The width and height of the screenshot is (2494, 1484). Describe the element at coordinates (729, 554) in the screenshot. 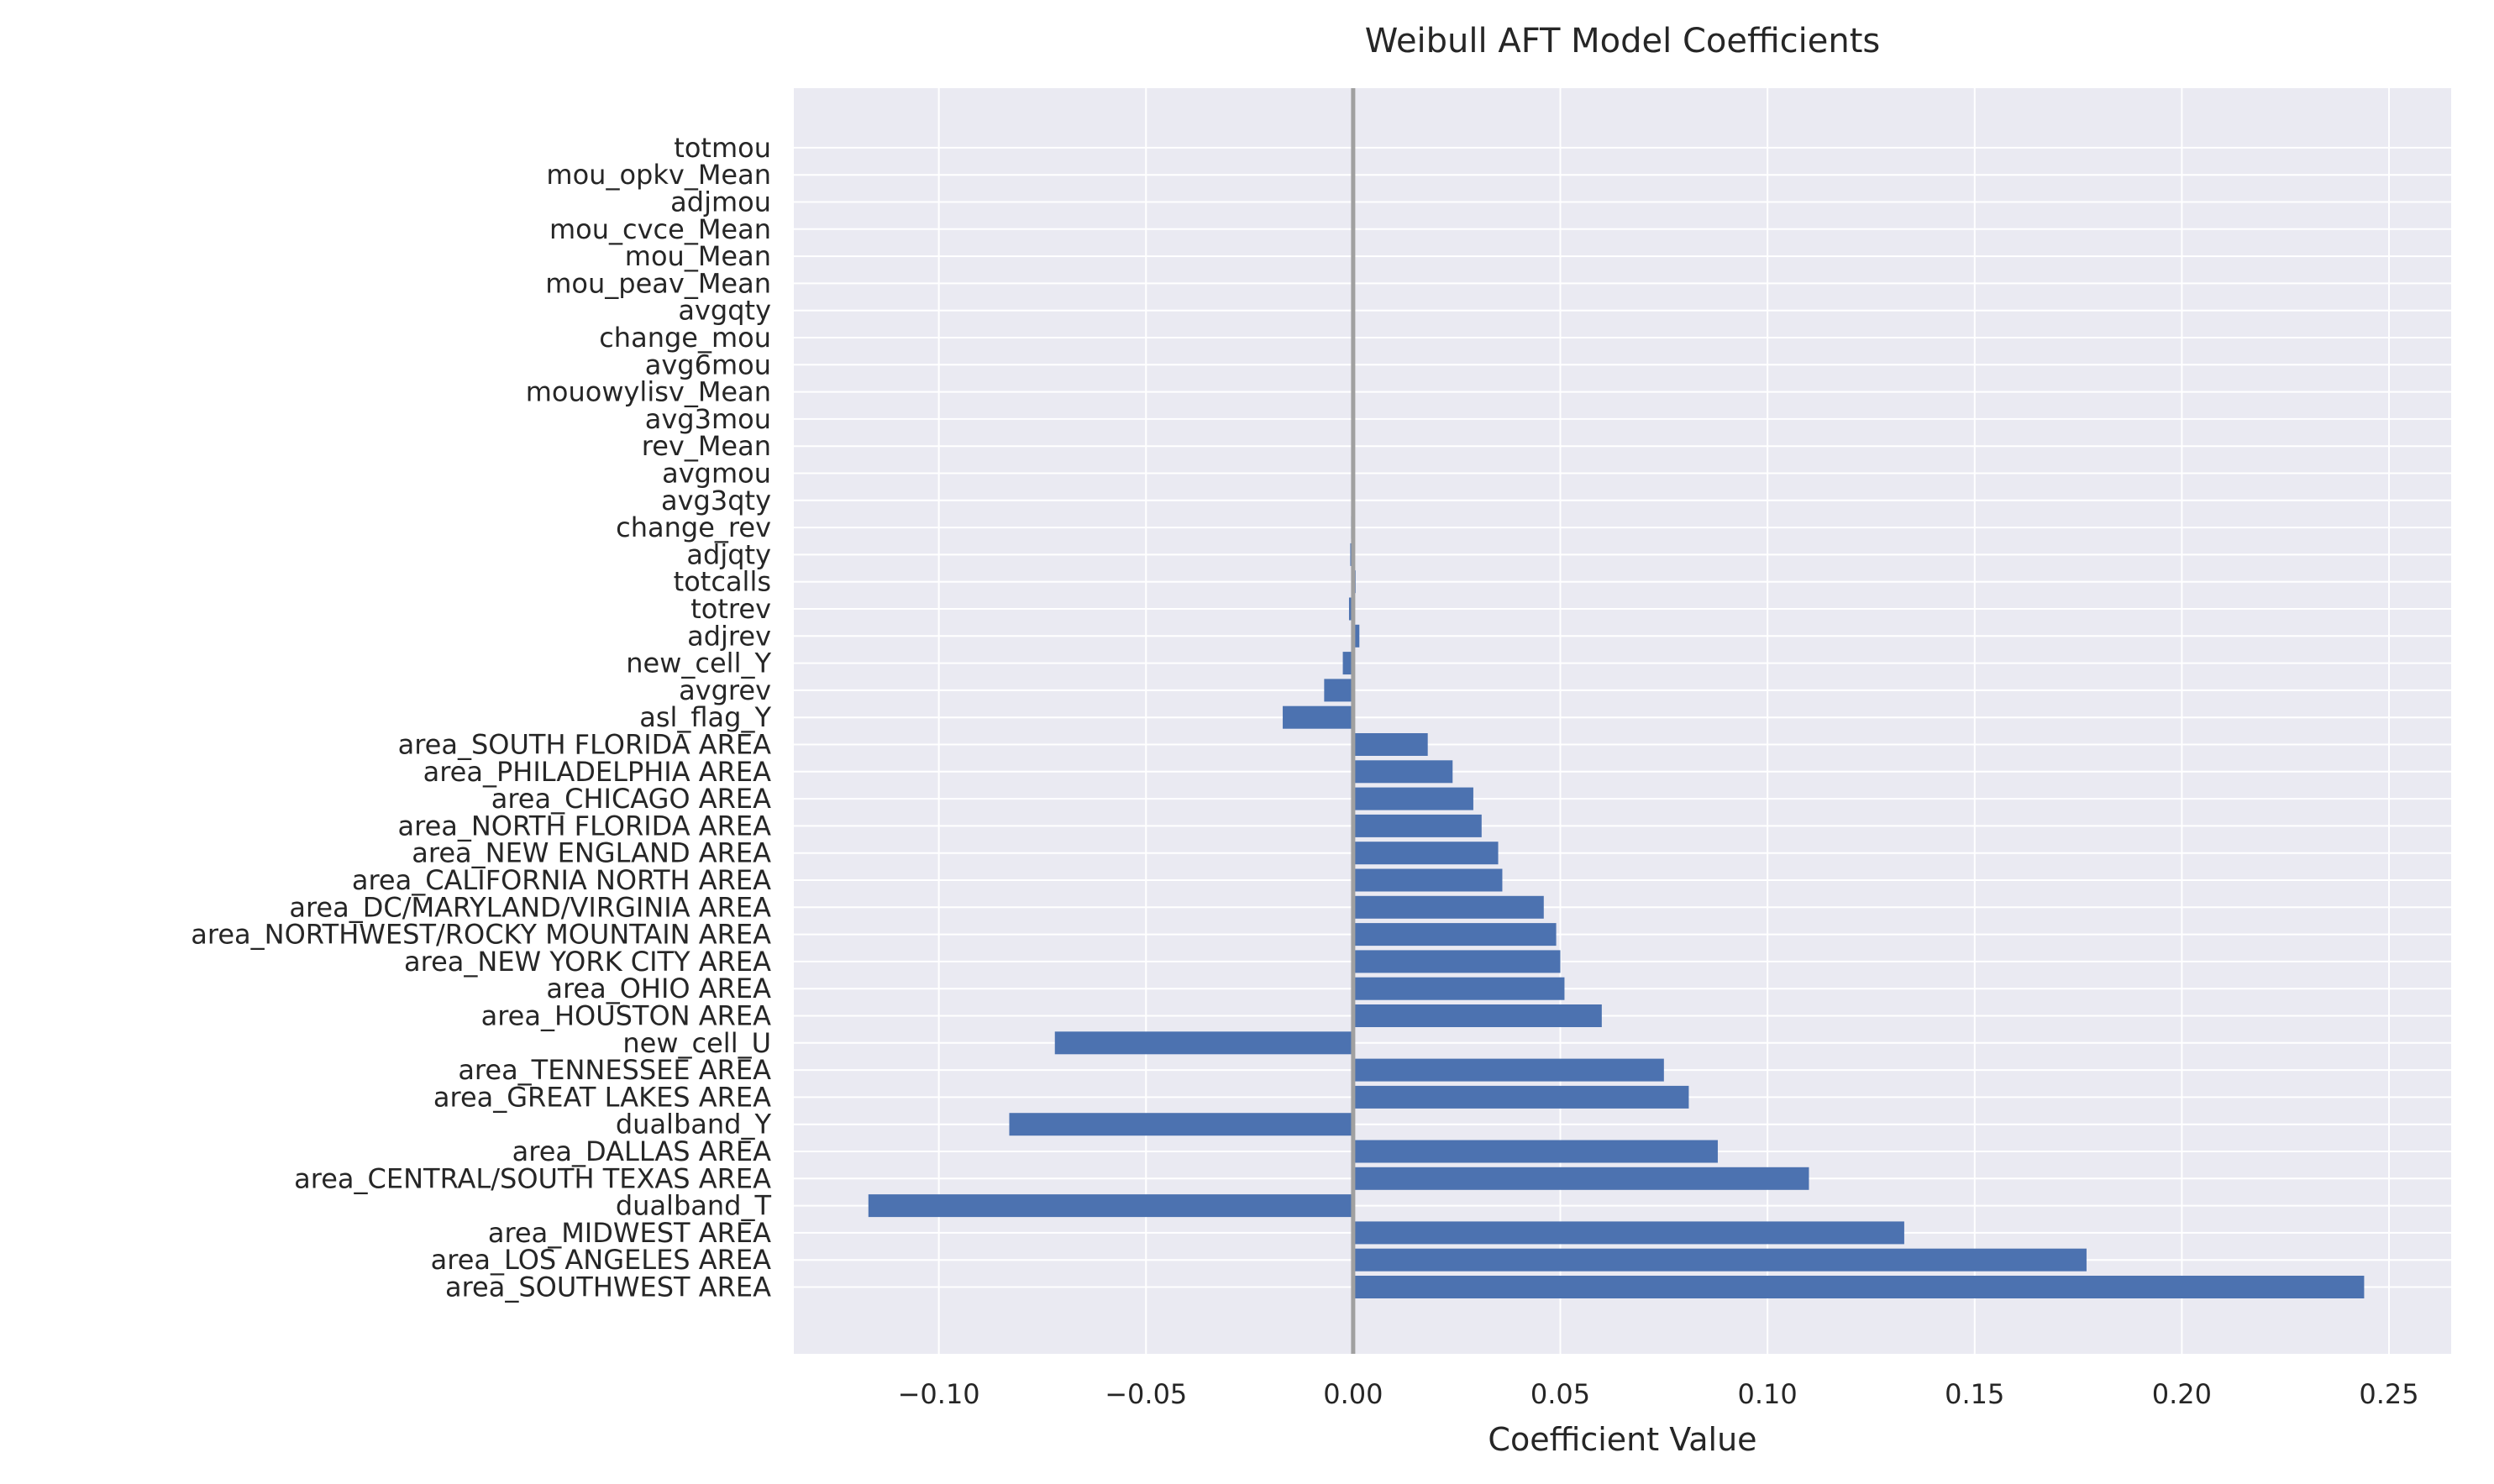

I see `y-tick-label: adjqty` at that location.